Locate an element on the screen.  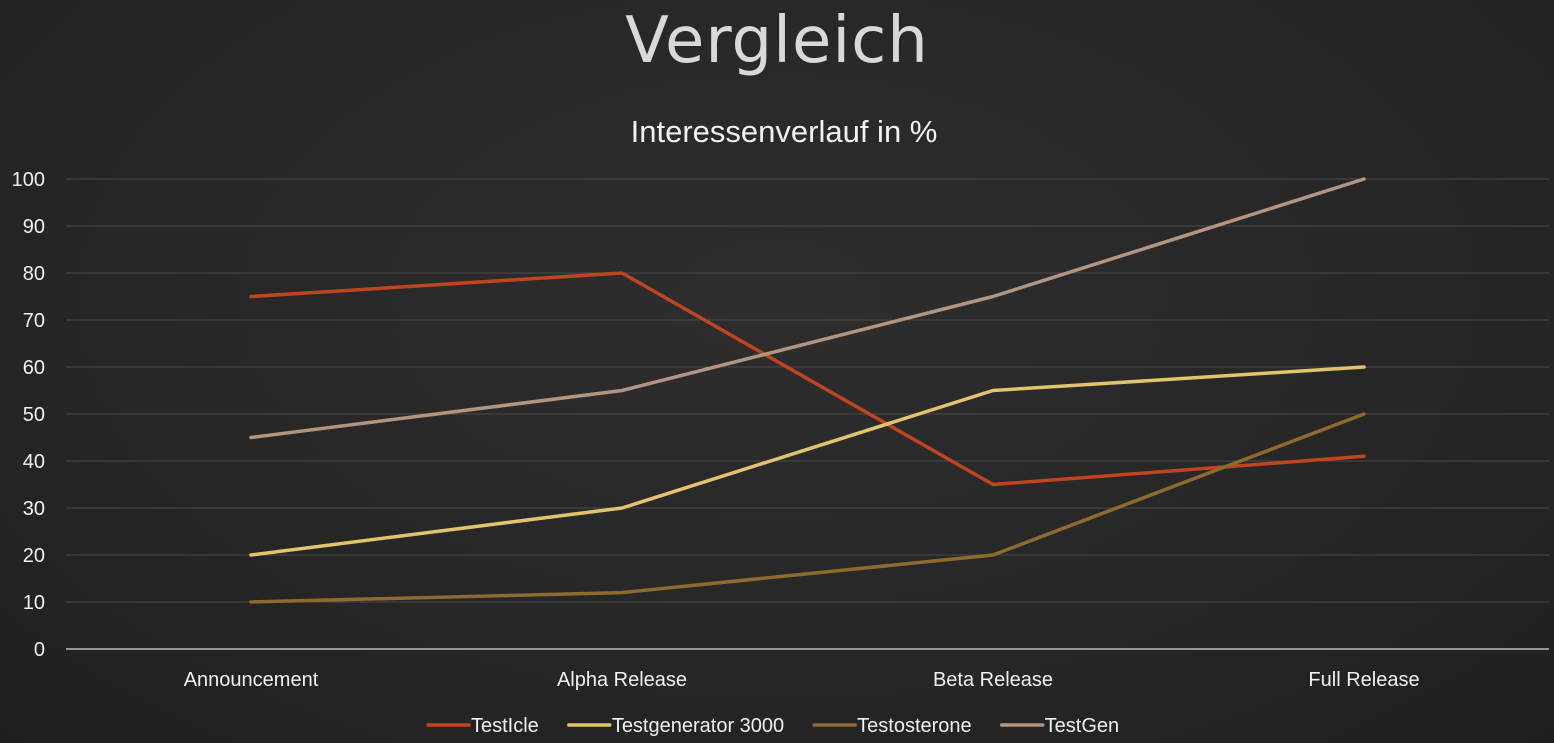
y-tick-label: 80 is located at coordinates (34, 274).